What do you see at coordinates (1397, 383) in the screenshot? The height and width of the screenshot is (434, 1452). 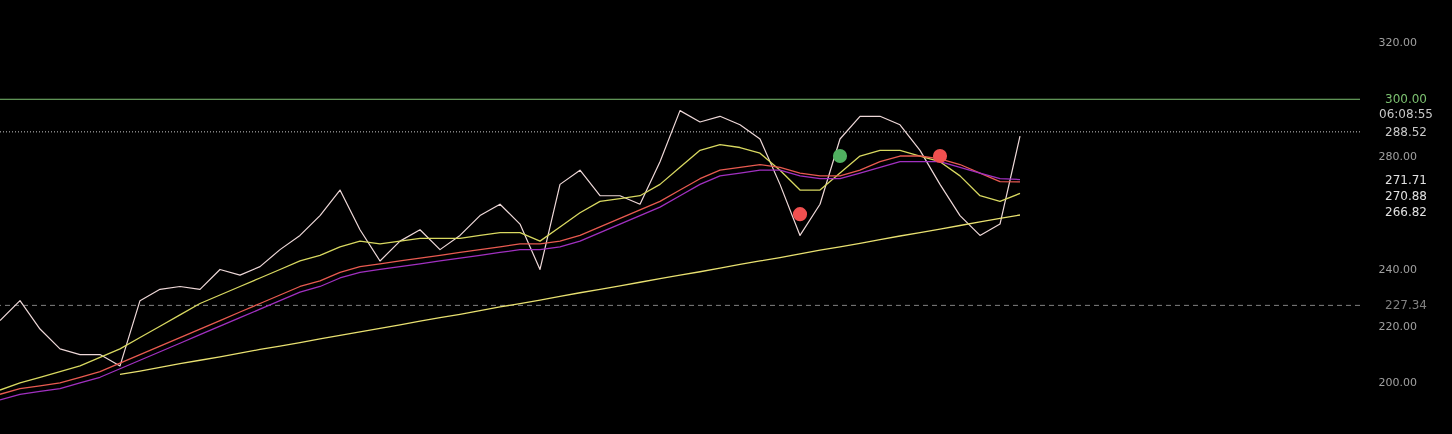 I see `y-tick-label: 200.00` at bounding box center [1397, 383].